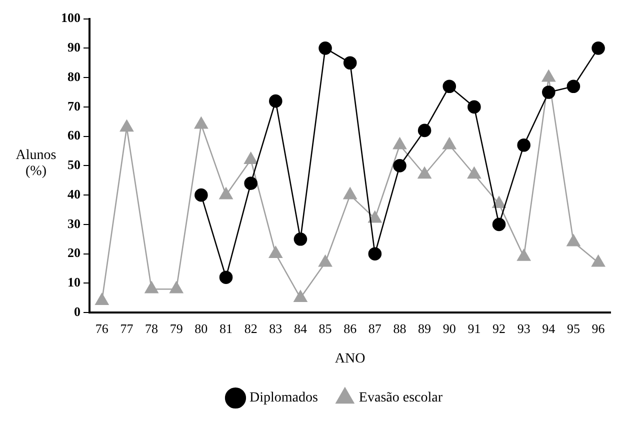 Image resolution: width=627 pixels, height=423 pixels. Describe the element at coordinates (74, 76) in the screenshot. I see `y-tick-label: 80` at that location.